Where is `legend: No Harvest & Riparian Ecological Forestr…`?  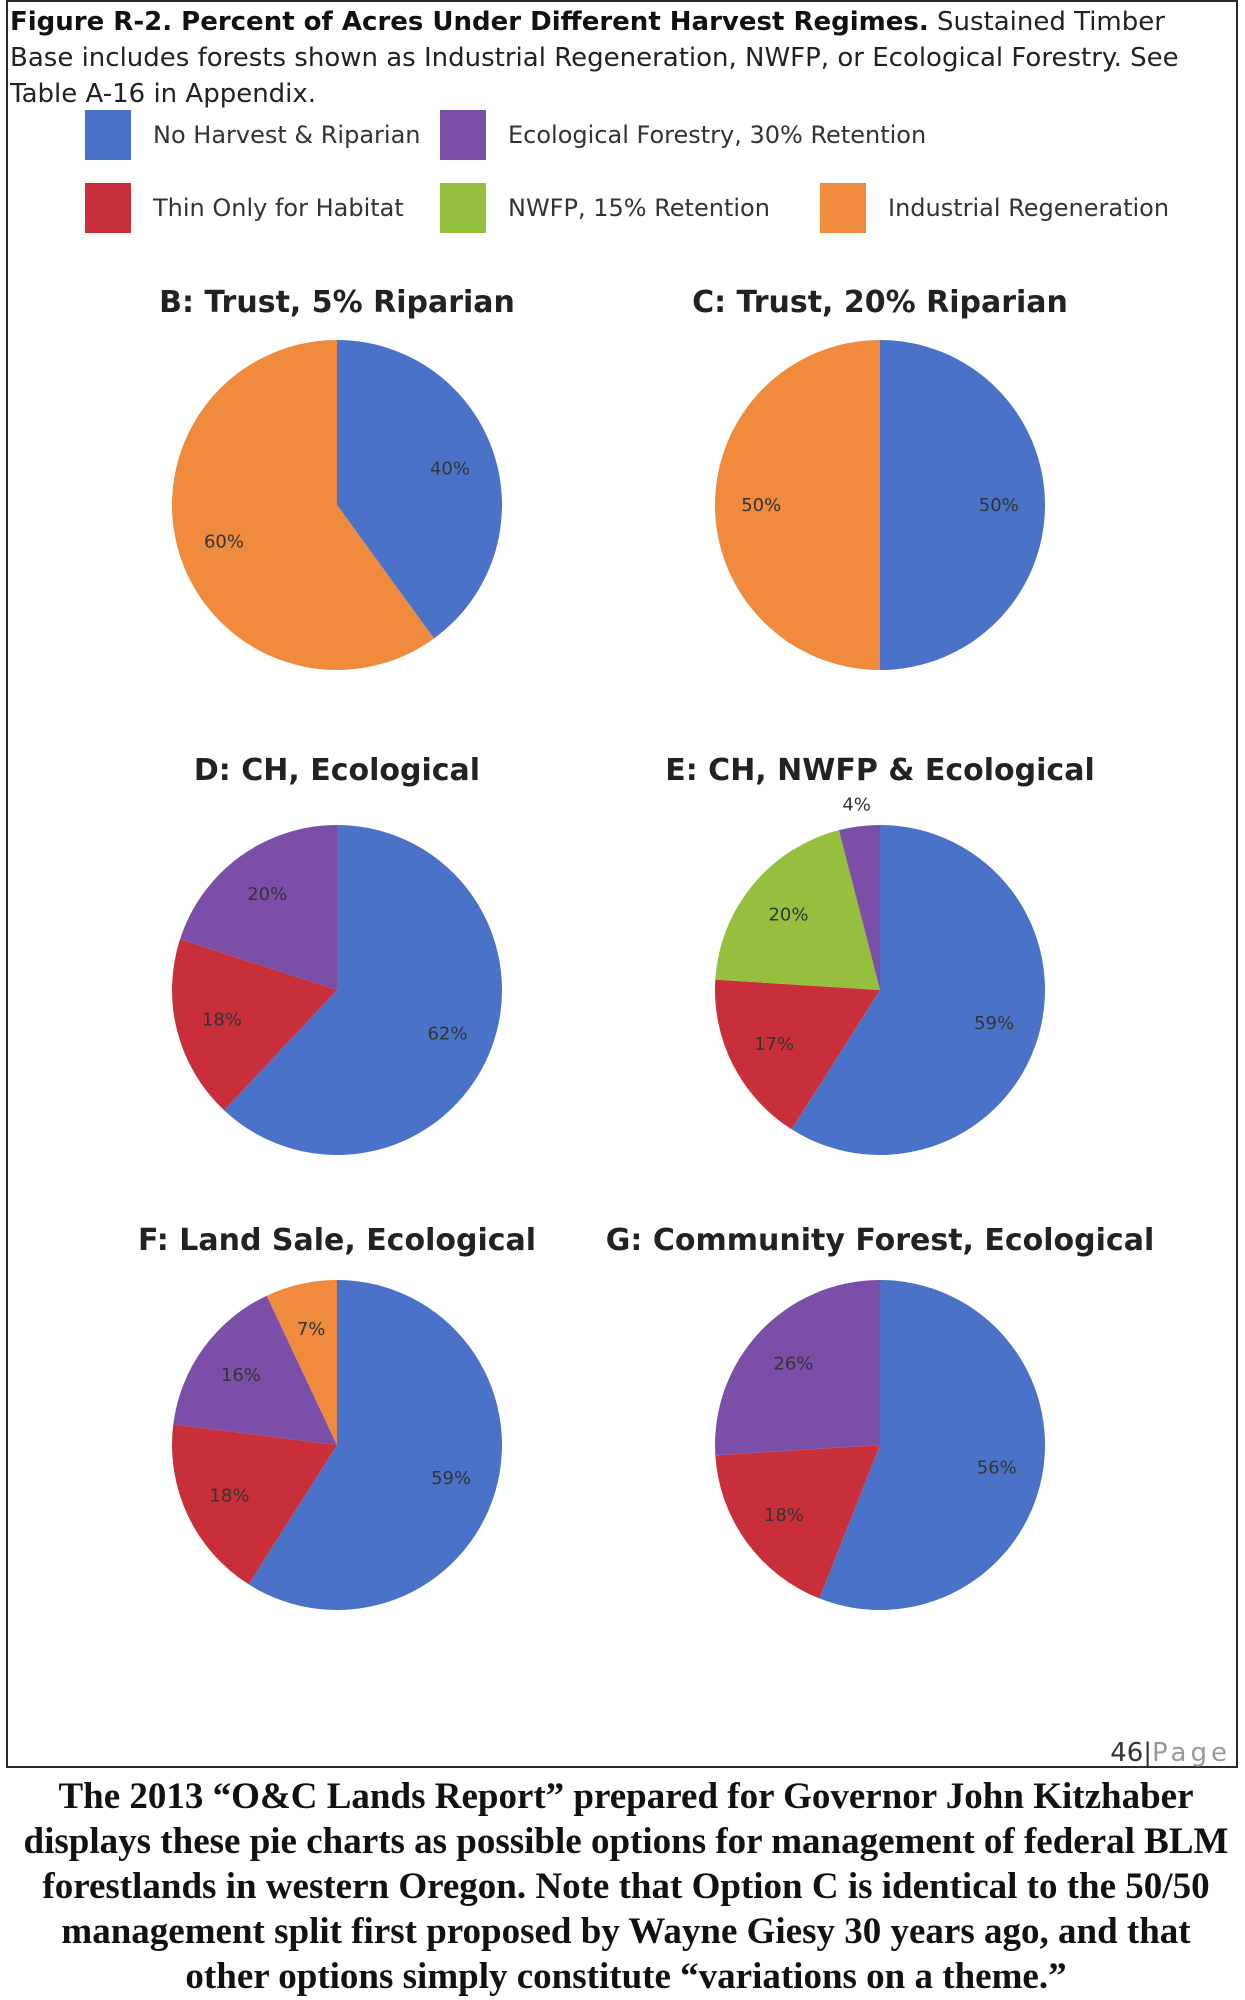
legend: No Harvest & Riparian Ecological Forestr… is located at coordinates (622, 125).